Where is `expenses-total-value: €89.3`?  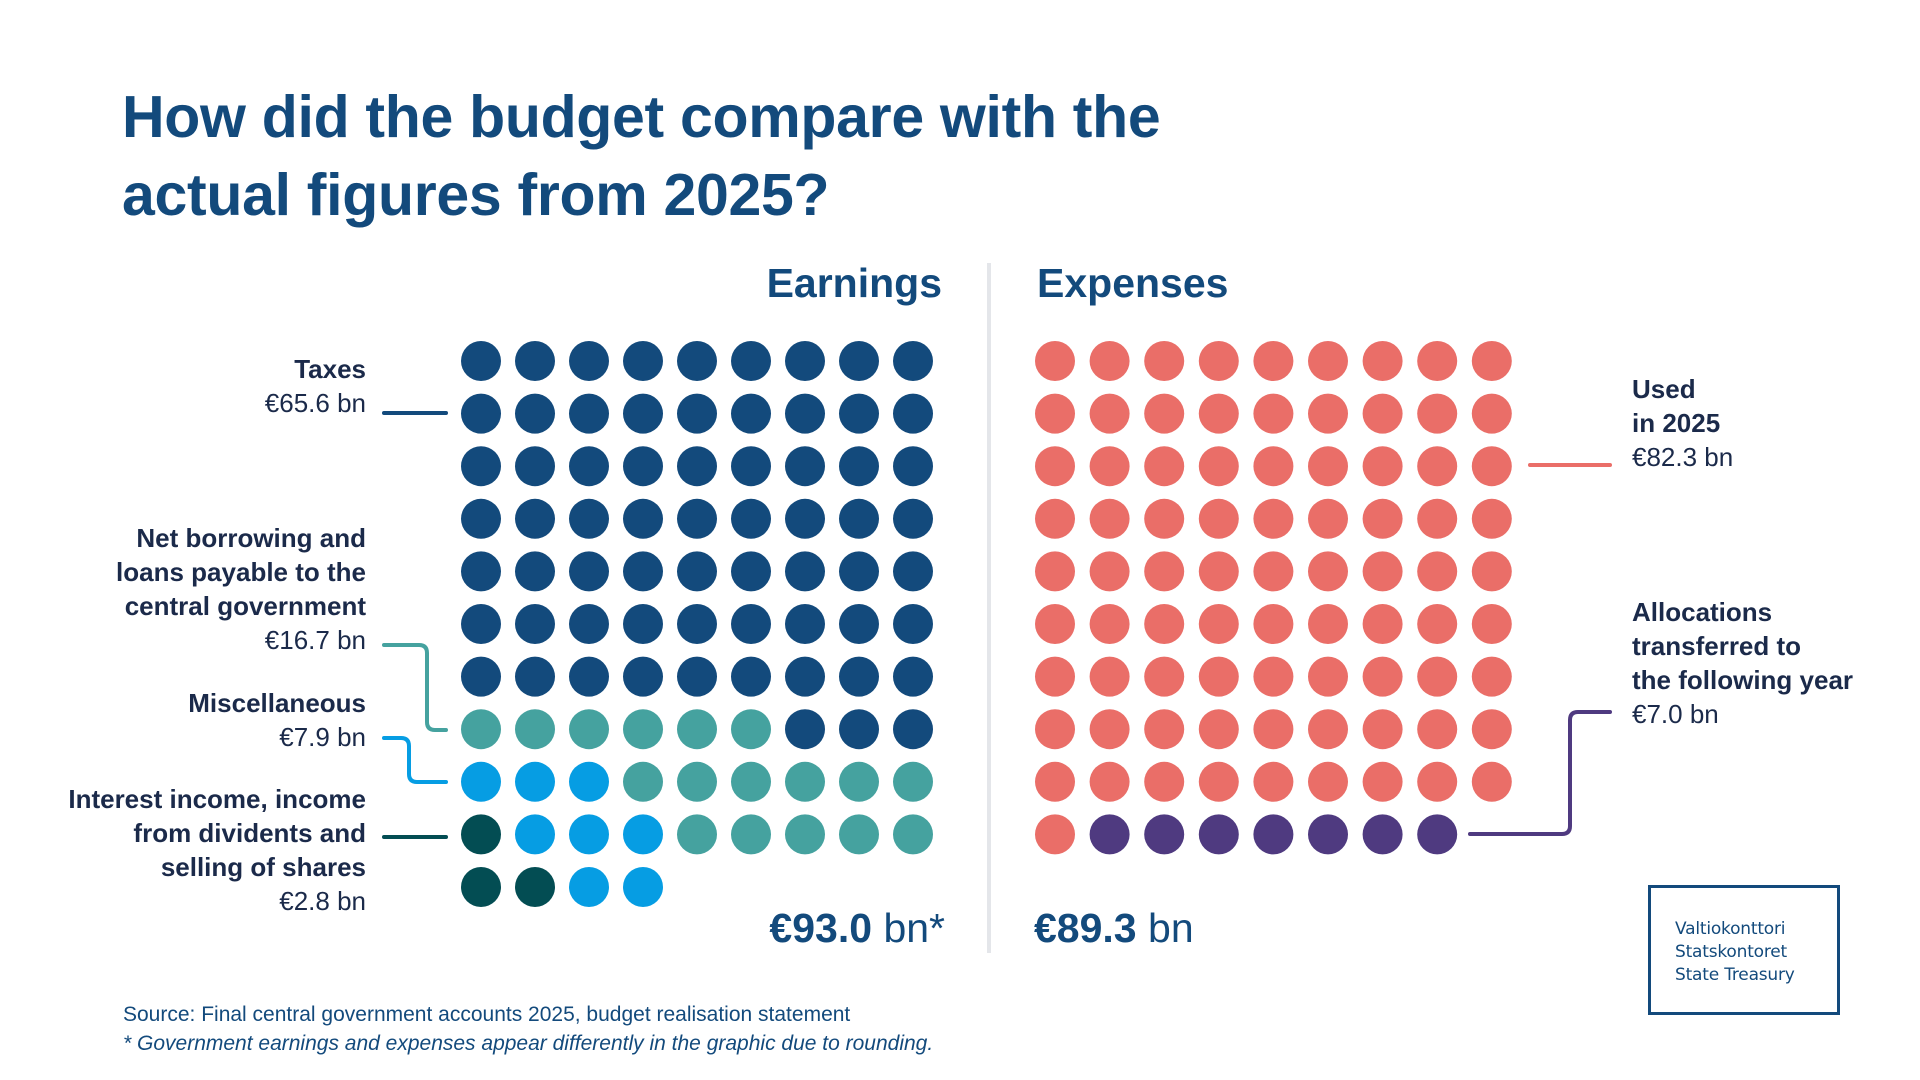
expenses-total-value: €89.3 is located at coordinates (1085, 928).